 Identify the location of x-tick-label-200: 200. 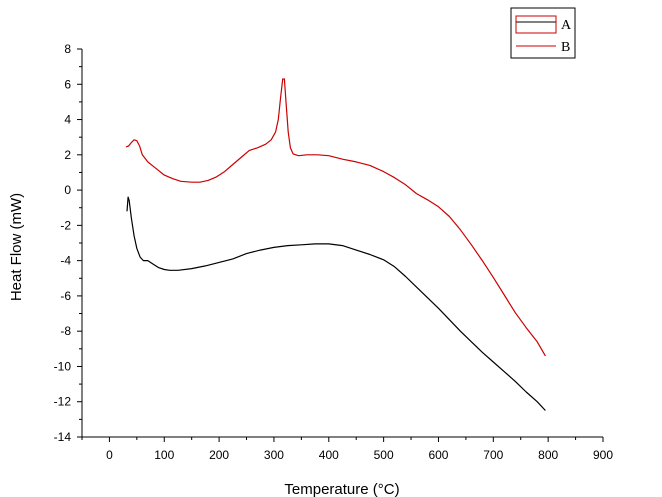
(219, 455).